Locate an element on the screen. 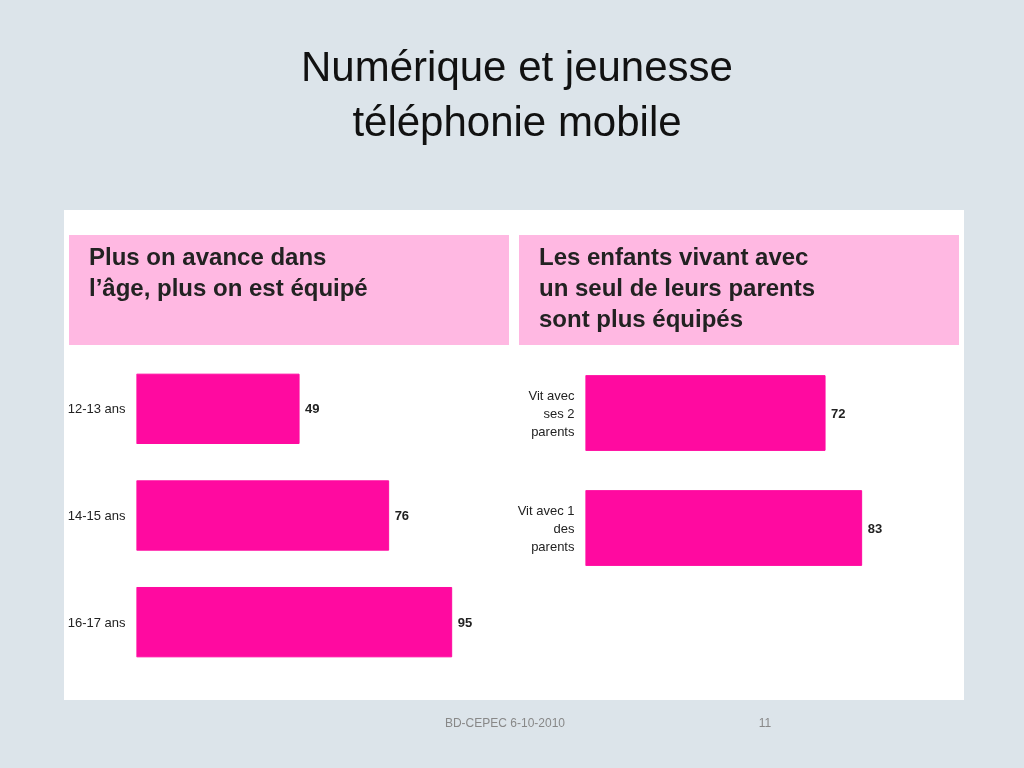 The image size is (1024, 768). y-tick-label: Vit avec ses 2 parents is located at coordinates (551, 413).